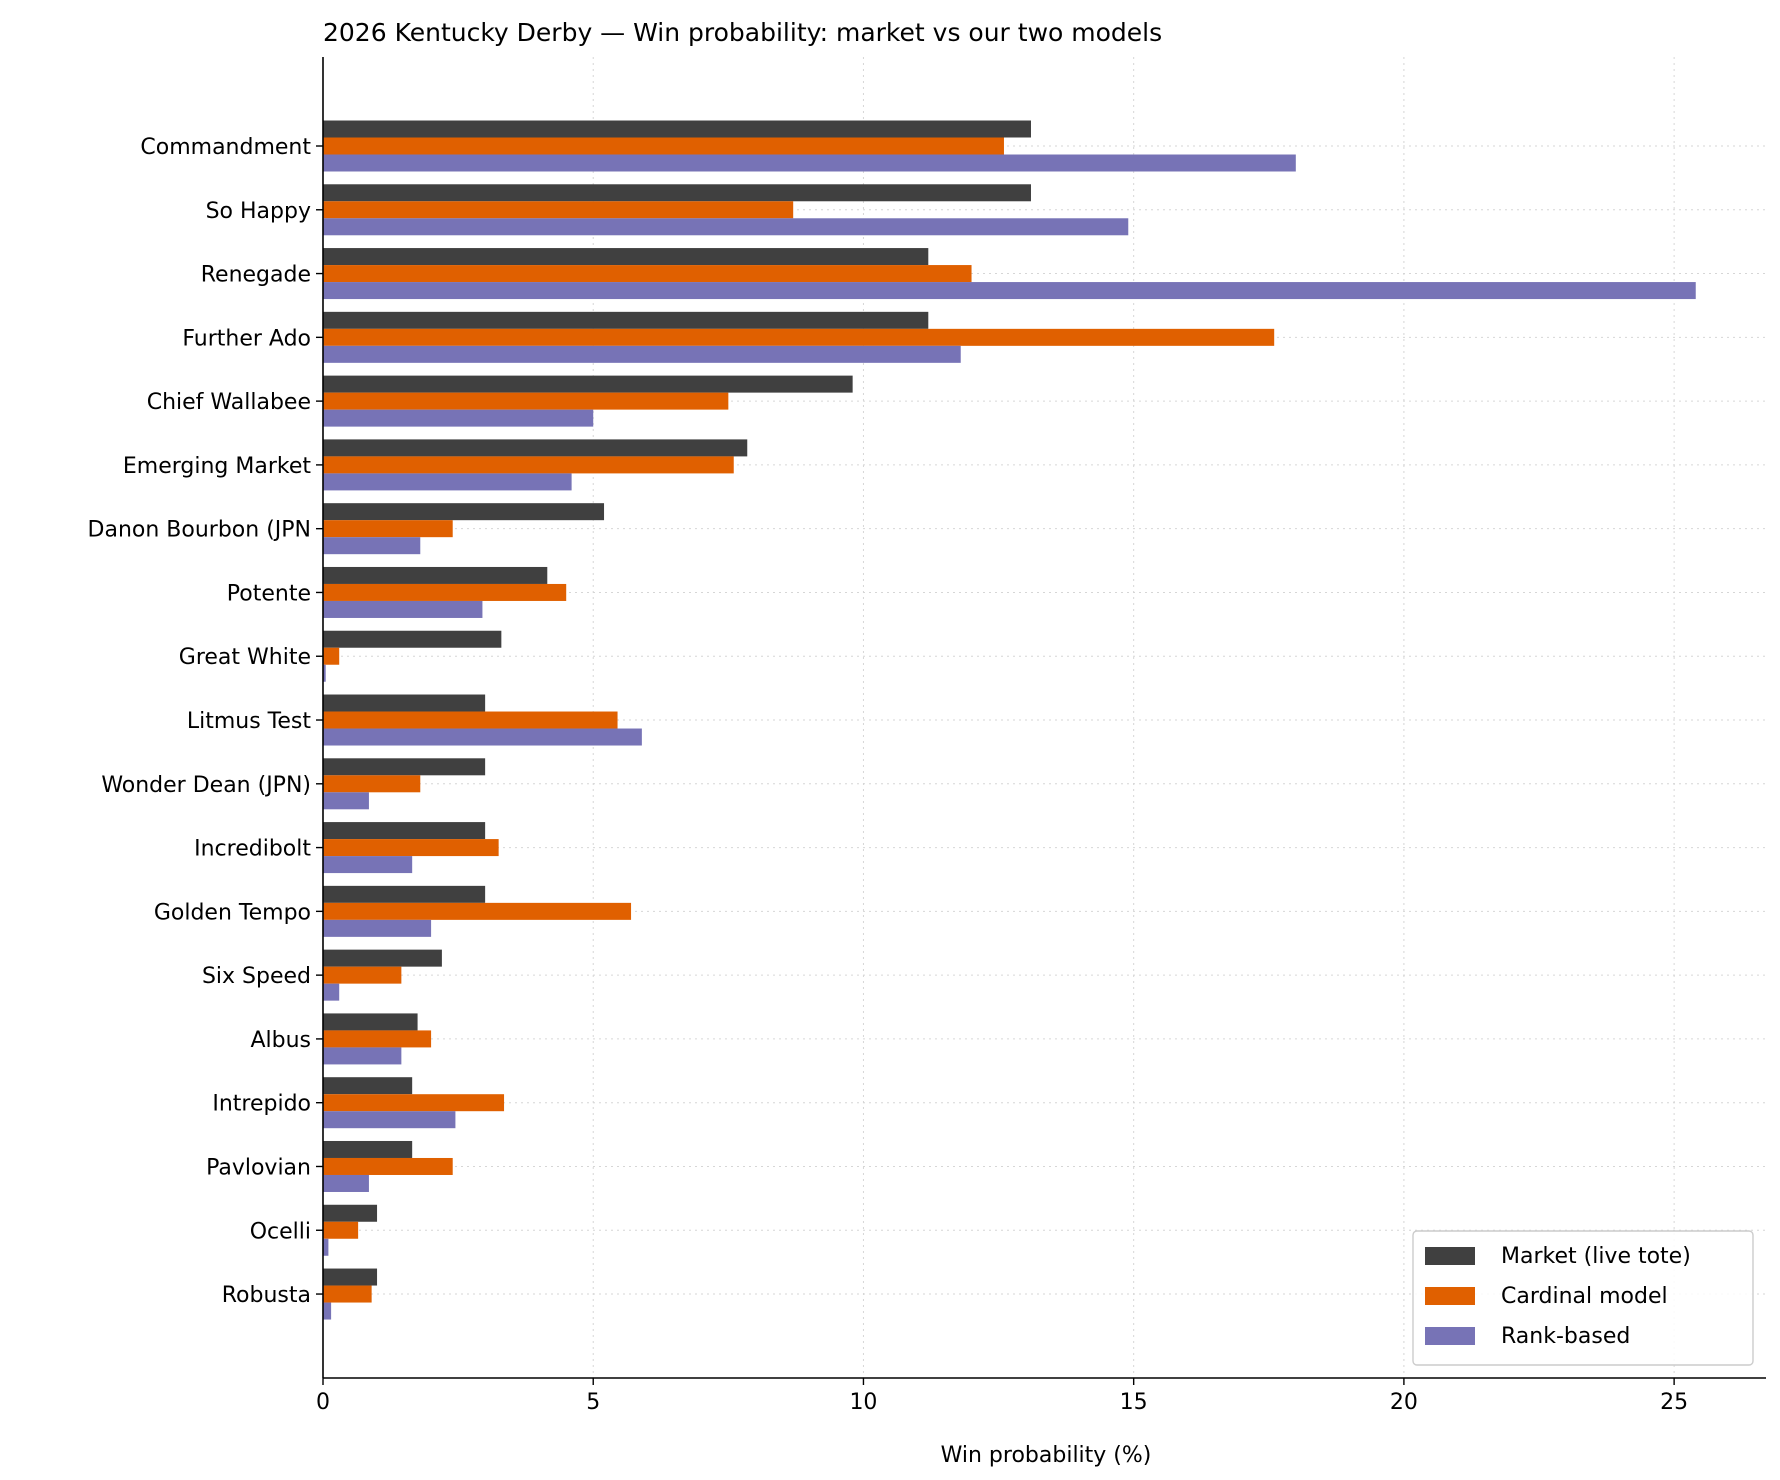 Image resolution: width=1780 pixels, height=1480 pixels. I want to click on y-tick-label: Litmus Test, so click(249, 721).